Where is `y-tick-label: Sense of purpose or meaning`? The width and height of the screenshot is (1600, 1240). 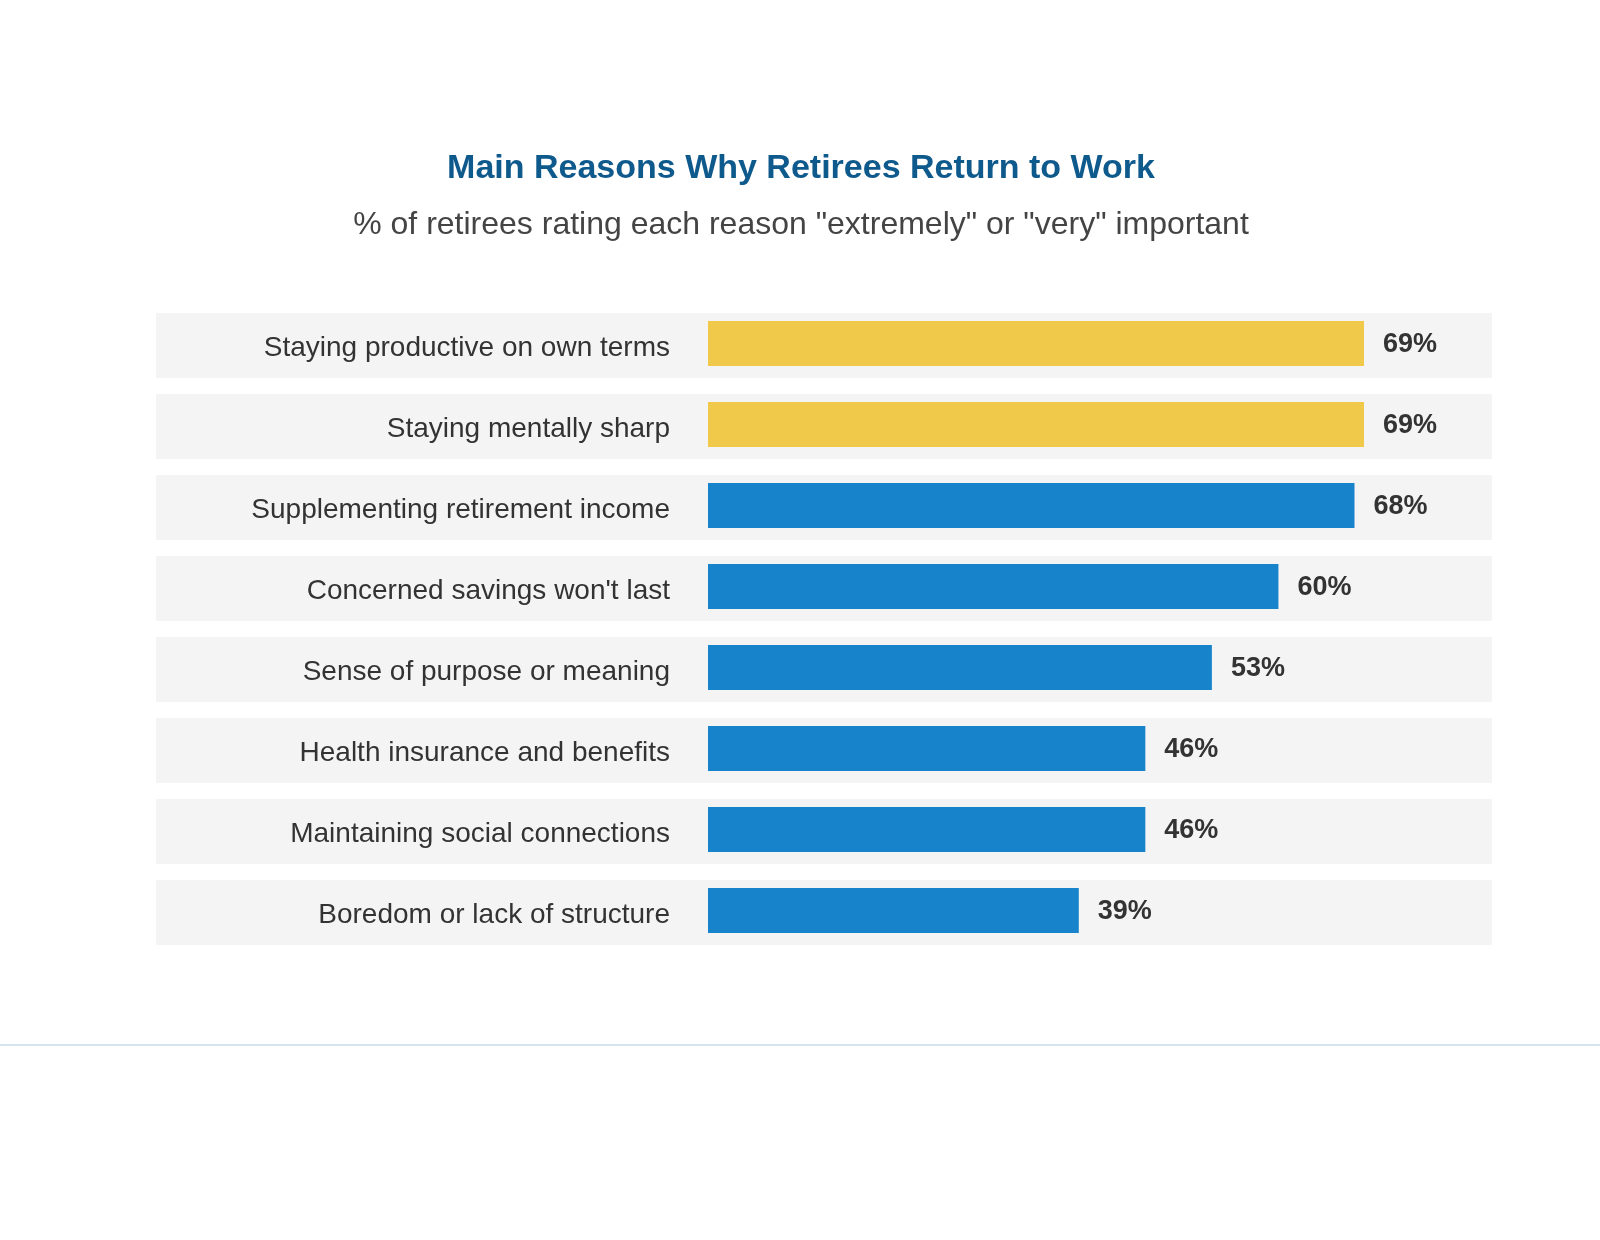
y-tick-label: Sense of purpose or meaning is located at coordinates (486, 670).